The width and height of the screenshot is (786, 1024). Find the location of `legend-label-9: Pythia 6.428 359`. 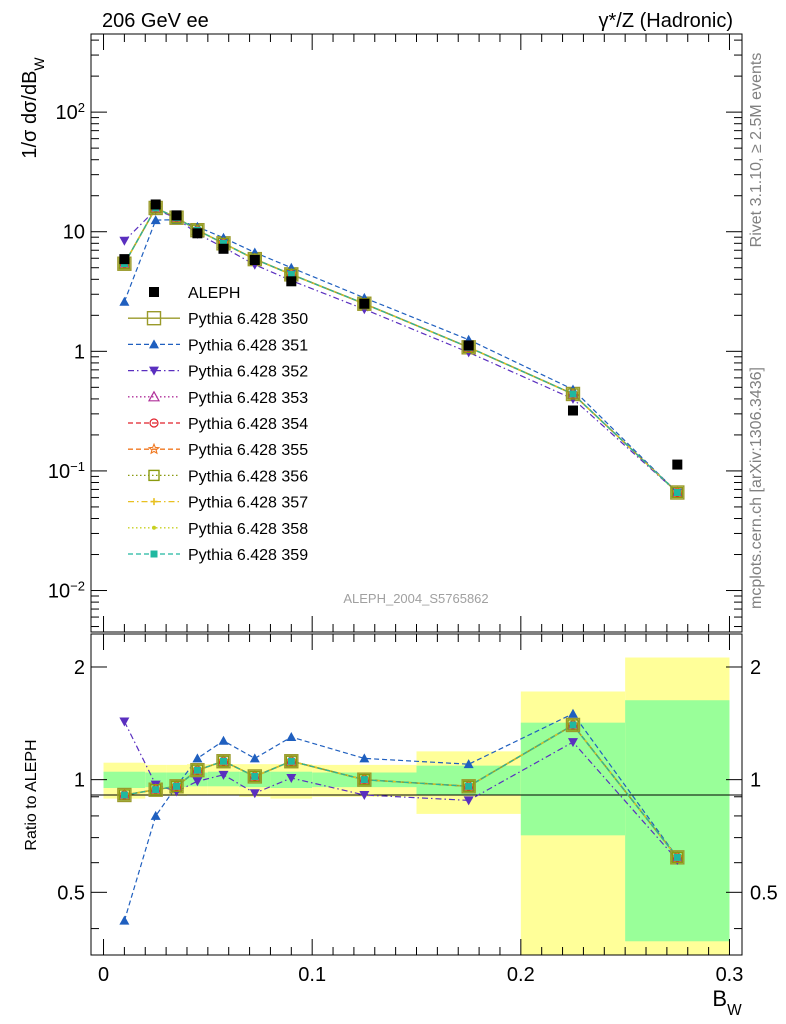

legend-label-9: Pythia 6.428 359 is located at coordinates (248, 555).